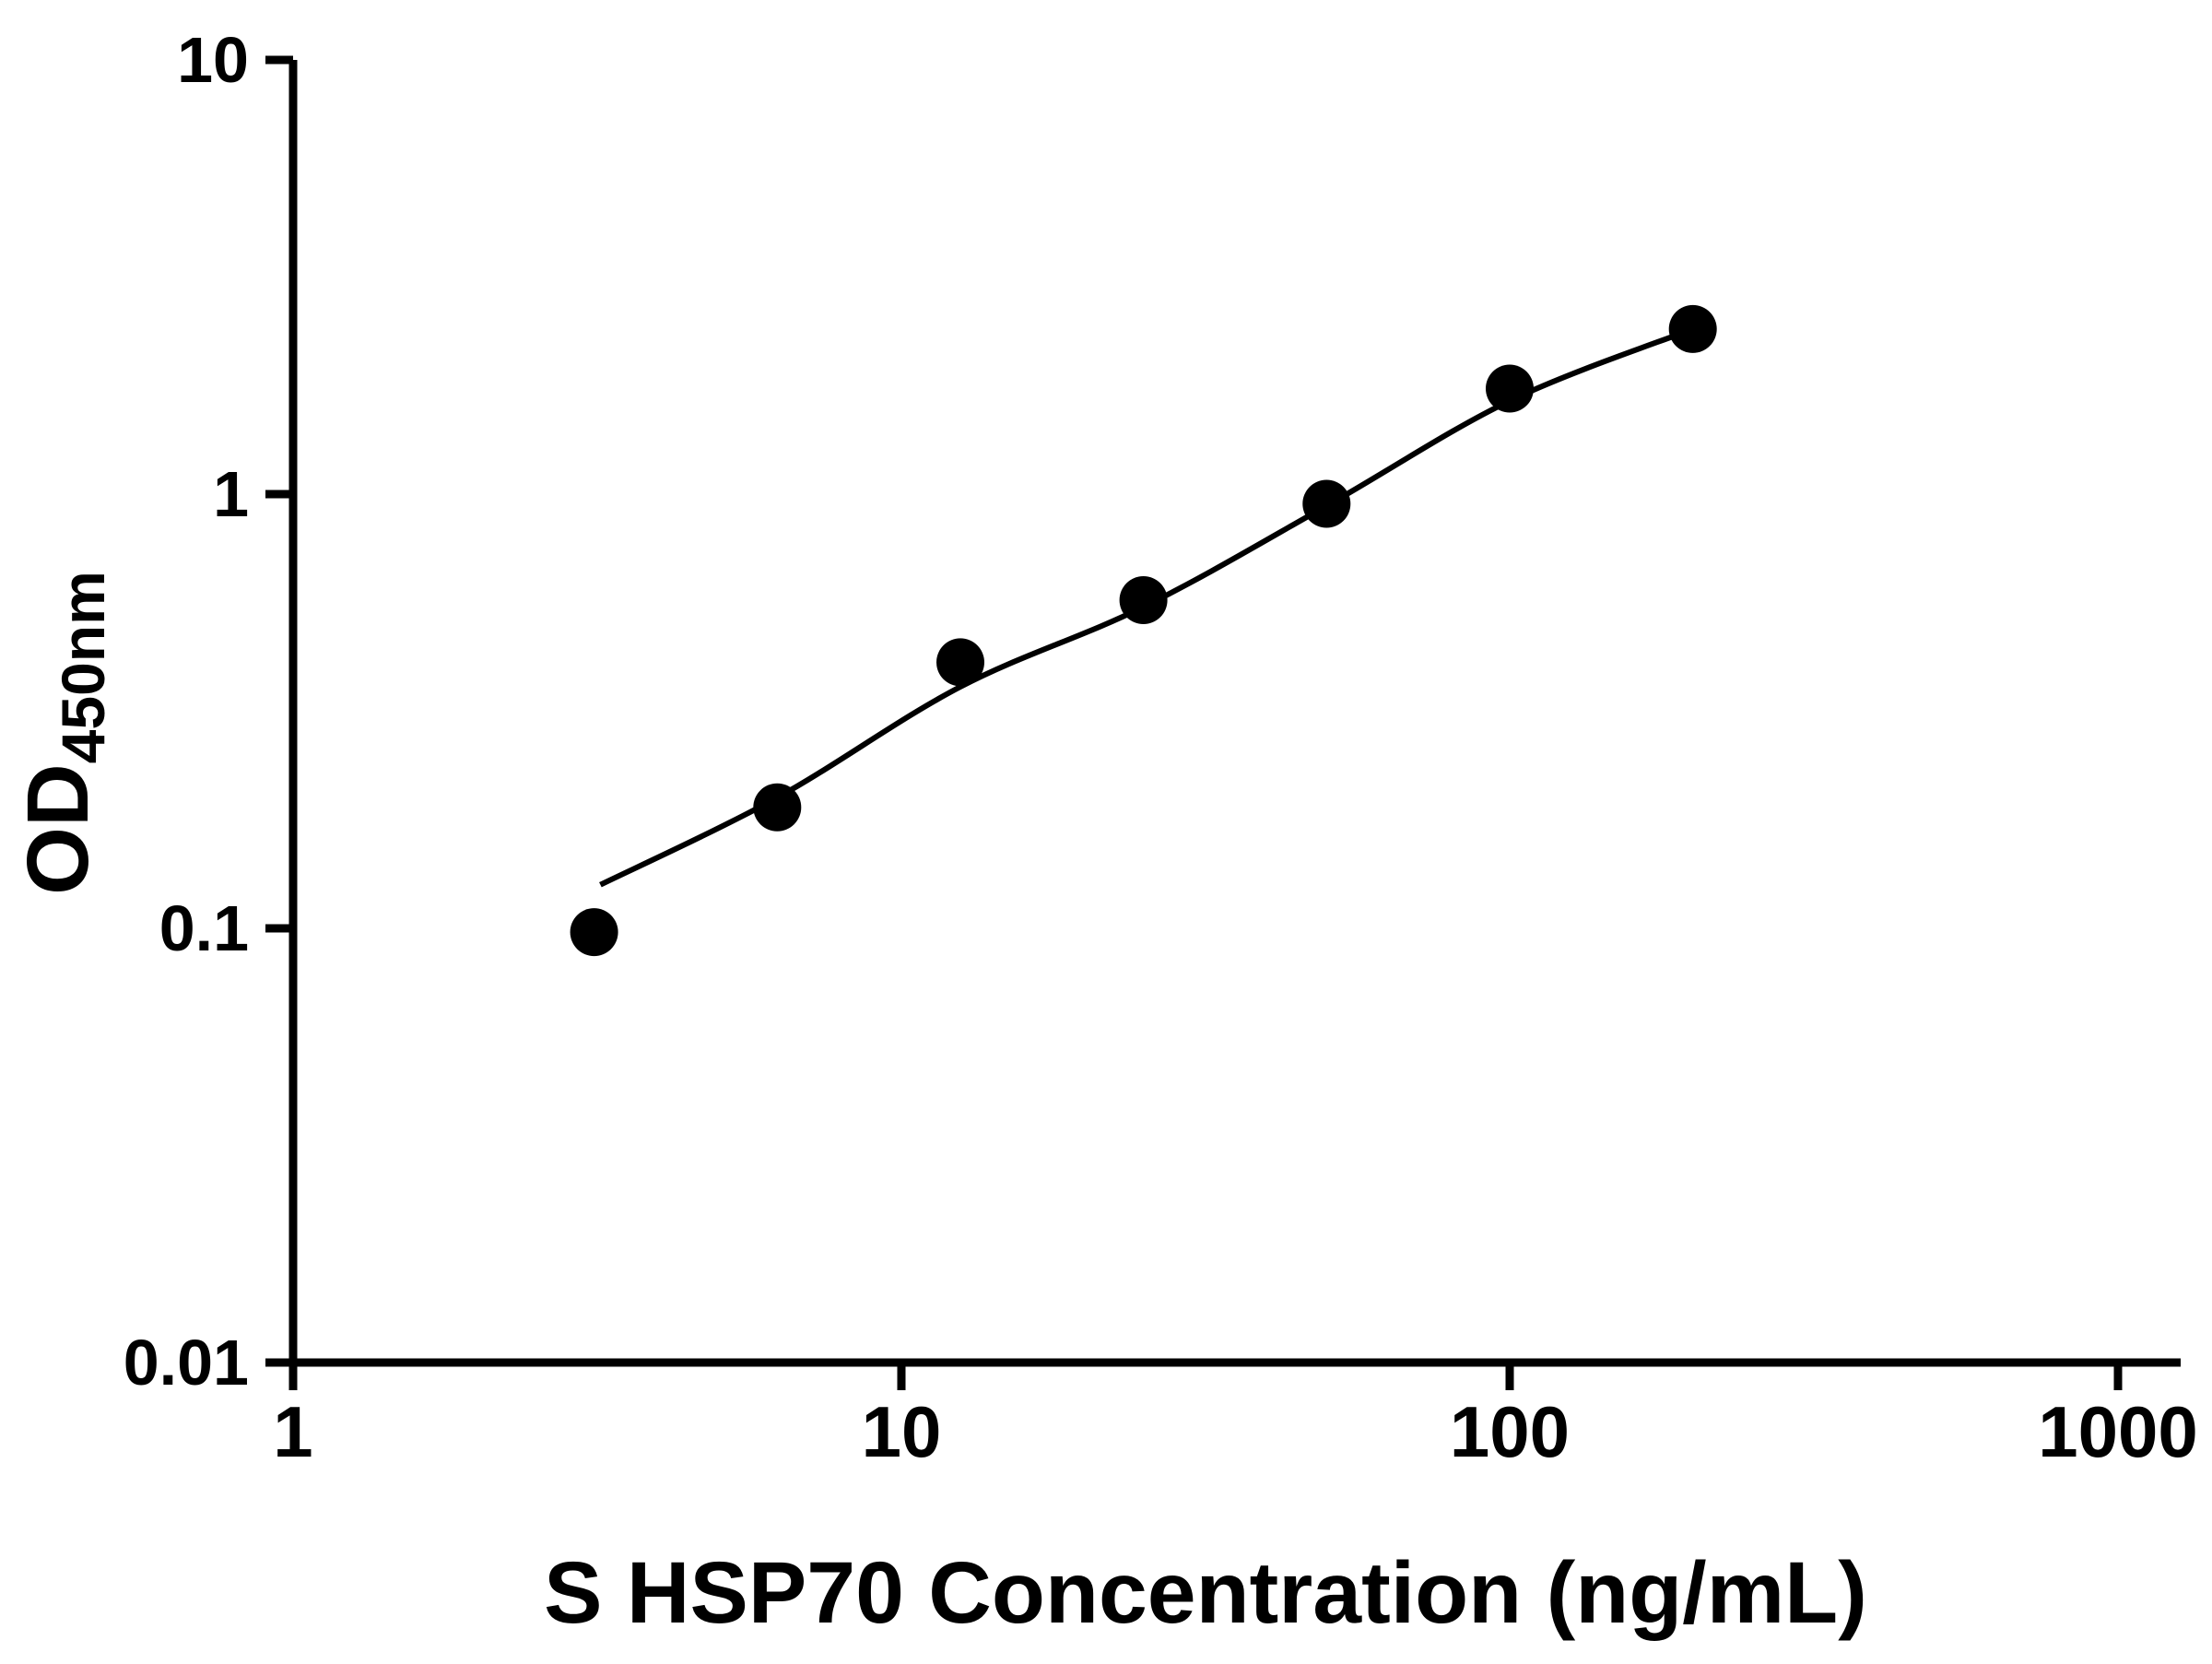 Image resolution: width=2212 pixels, height=1664 pixels. Describe the element at coordinates (204, 928) in the screenshot. I see `y-tick-label: 0.1` at that location.